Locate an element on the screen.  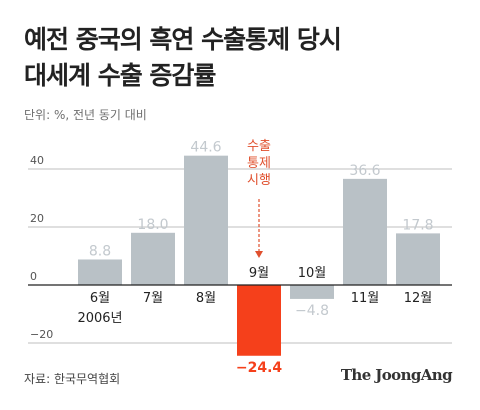
unit-note: 단위: %, 전년 동기 대비 is located at coordinates (85, 115).